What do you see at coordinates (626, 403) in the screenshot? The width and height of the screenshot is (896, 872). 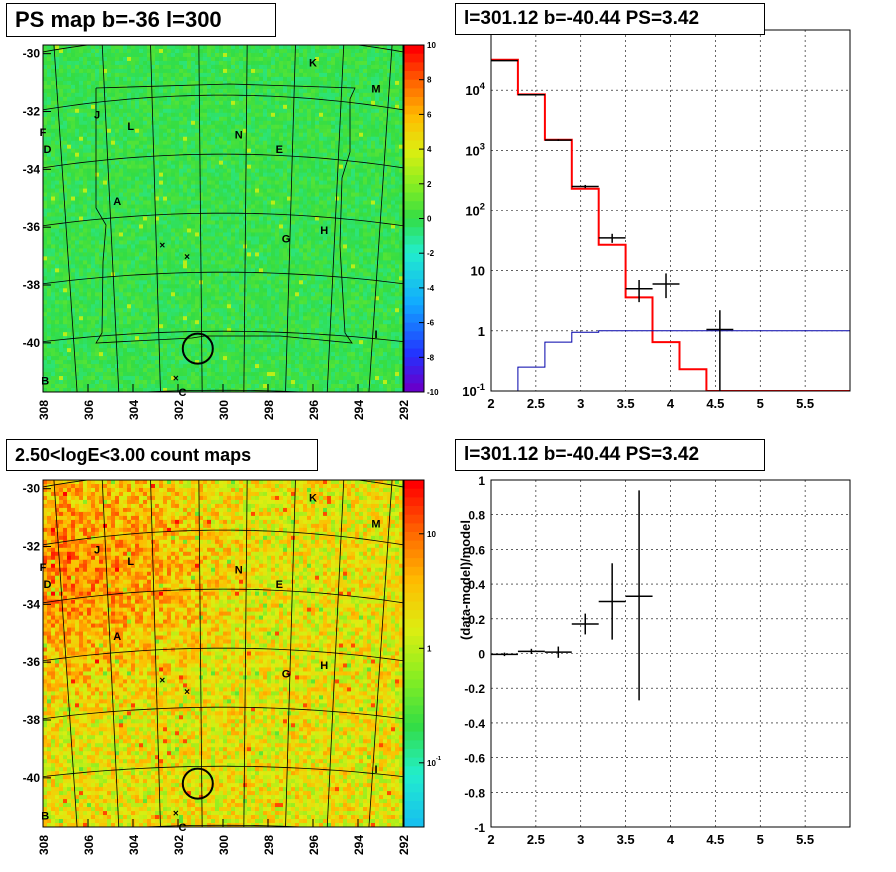 I see `x-tick-label: 3.5` at bounding box center [626, 403].